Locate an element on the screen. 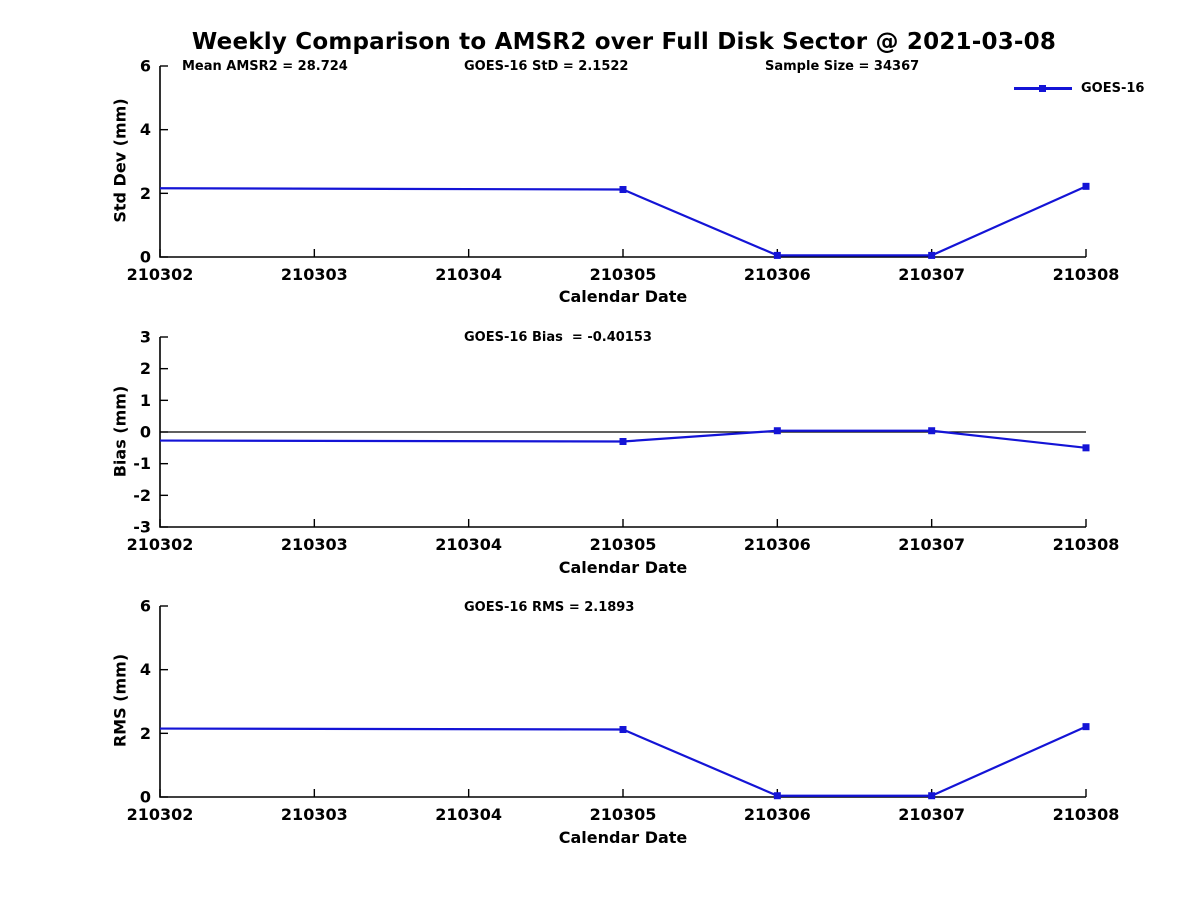  bias-x-tick-label: 210302 is located at coordinates (160, 544).